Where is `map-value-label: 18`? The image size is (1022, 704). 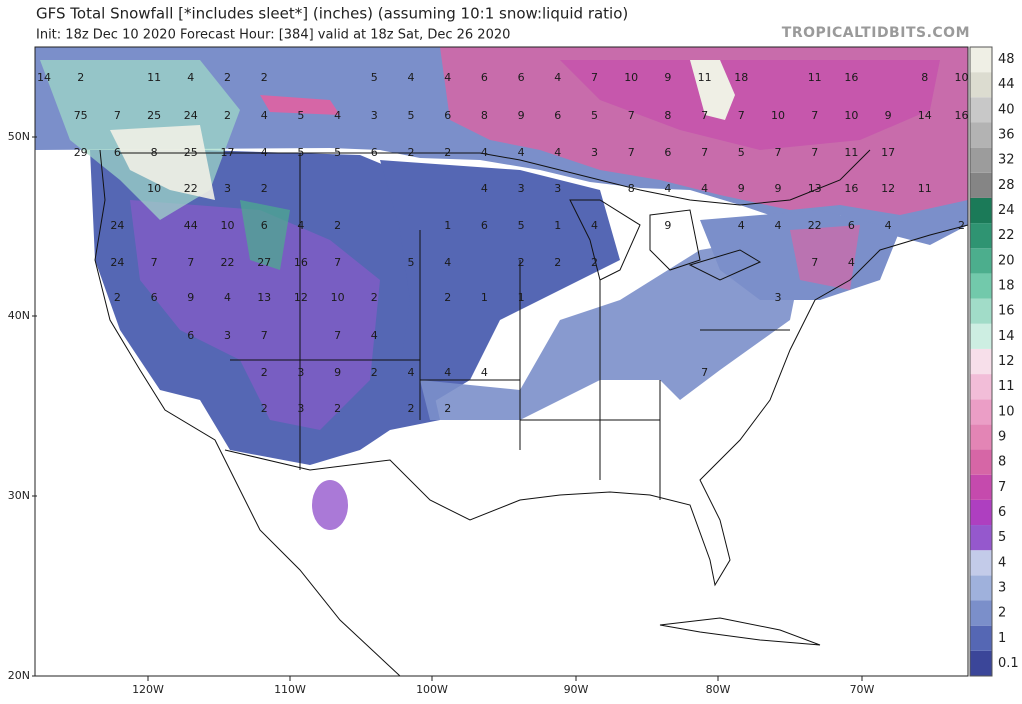
map-value-label: 18 is located at coordinates (741, 77).